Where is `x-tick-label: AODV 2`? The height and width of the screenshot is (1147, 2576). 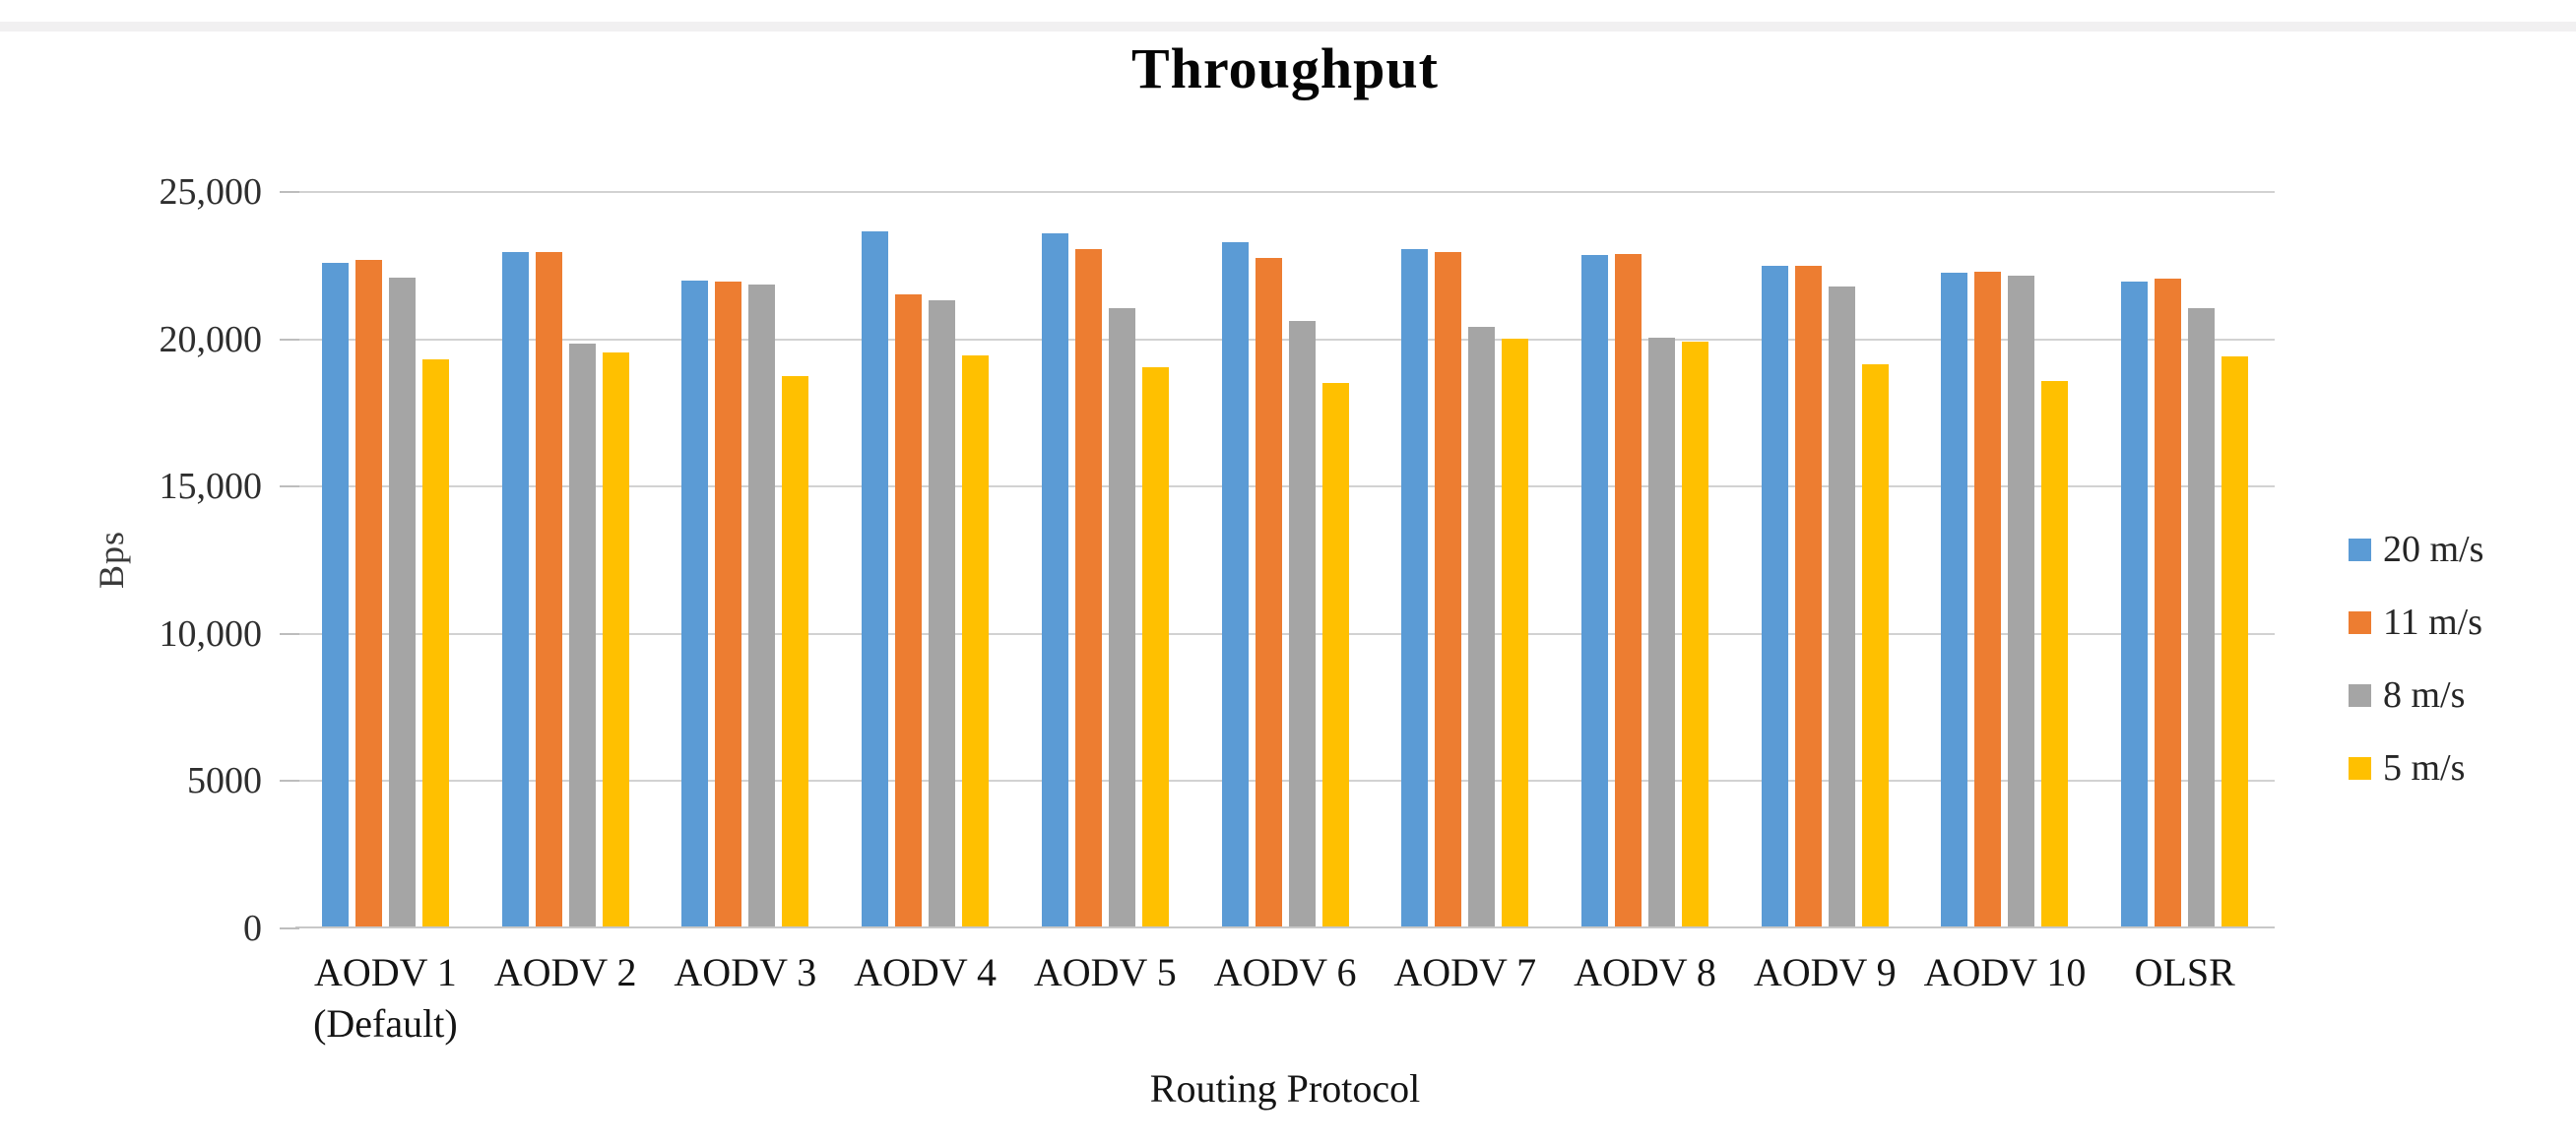 x-tick-label: AODV 2 is located at coordinates (565, 972).